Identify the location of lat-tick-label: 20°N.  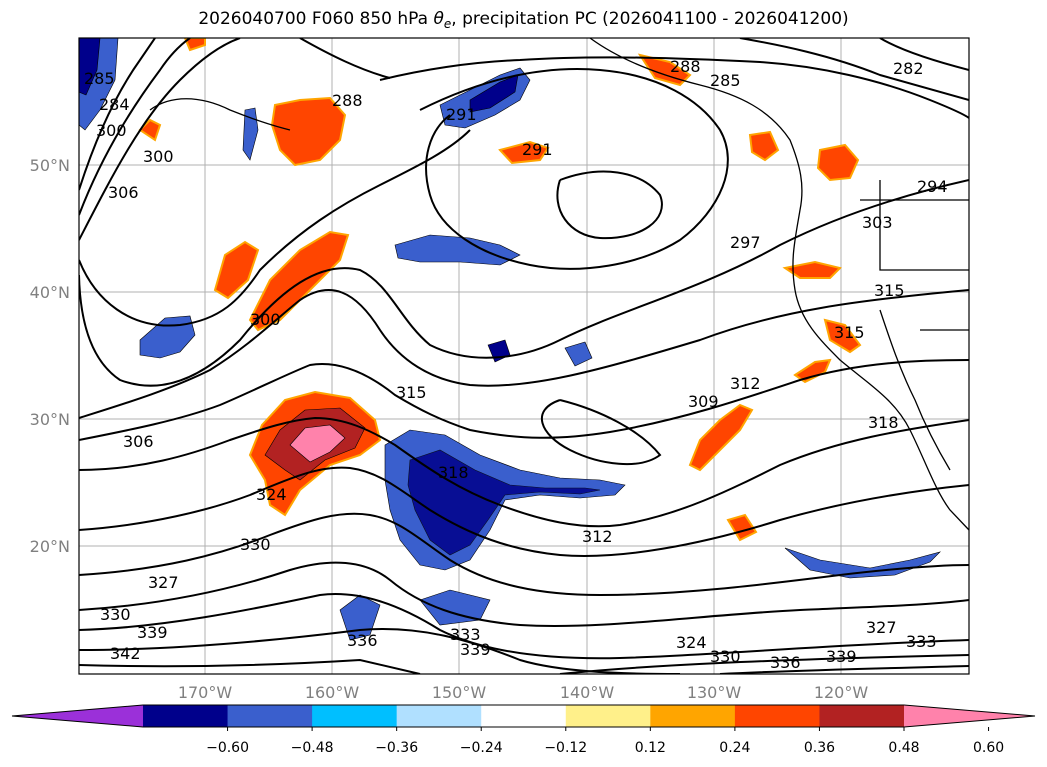
(50, 546).